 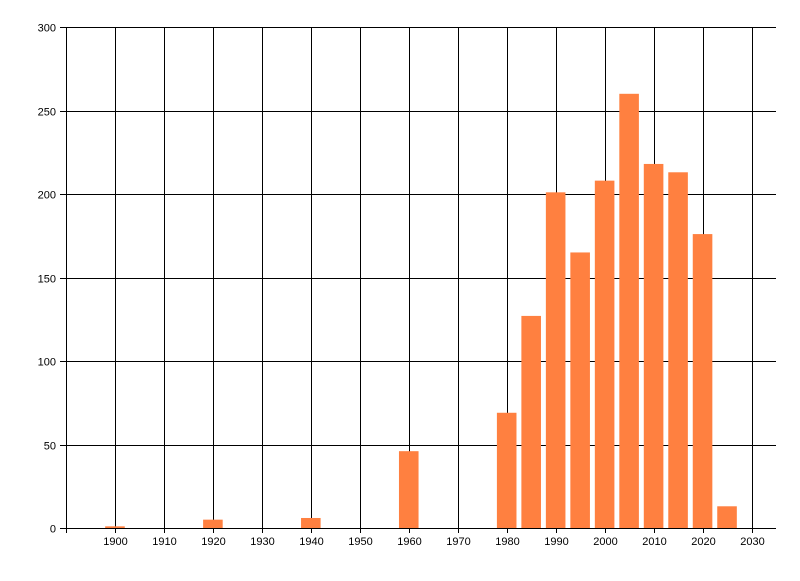 What do you see at coordinates (360, 542) in the screenshot?
I see `x-tick-label: 1950` at bounding box center [360, 542].